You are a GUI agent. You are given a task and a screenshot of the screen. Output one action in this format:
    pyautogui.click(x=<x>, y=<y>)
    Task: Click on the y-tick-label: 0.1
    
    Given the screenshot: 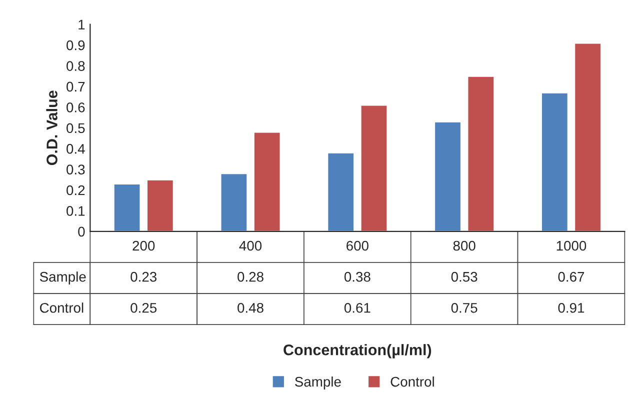 What is the action you would take?
    pyautogui.click(x=75, y=211)
    